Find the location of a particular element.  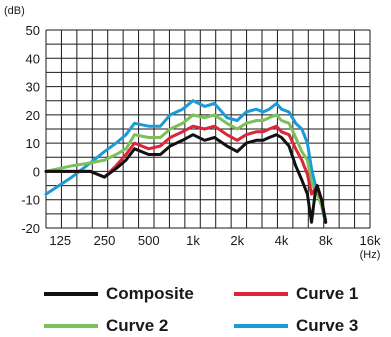

y-tick-label: -20 is located at coordinates (30, 228).